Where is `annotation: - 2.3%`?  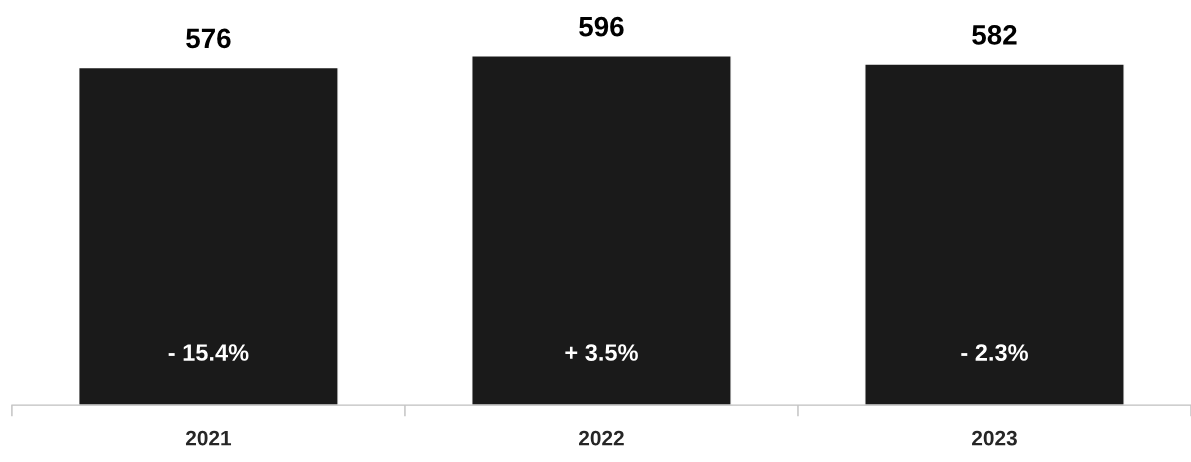
annotation: - 2.3% is located at coordinates (994, 352).